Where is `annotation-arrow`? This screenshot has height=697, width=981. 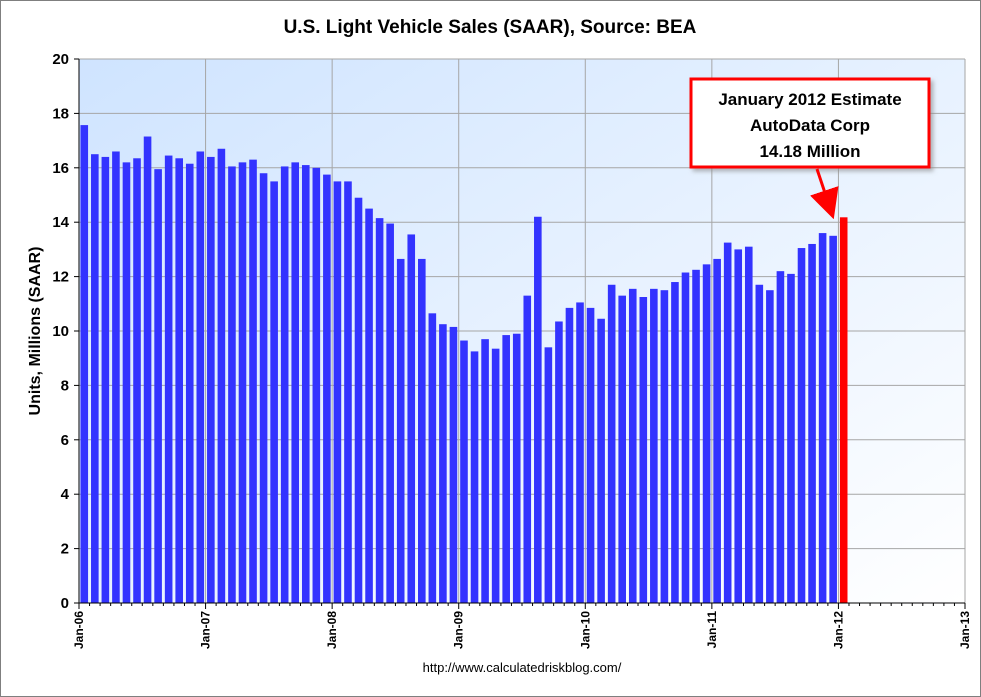 annotation-arrow is located at coordinates (824, 194).